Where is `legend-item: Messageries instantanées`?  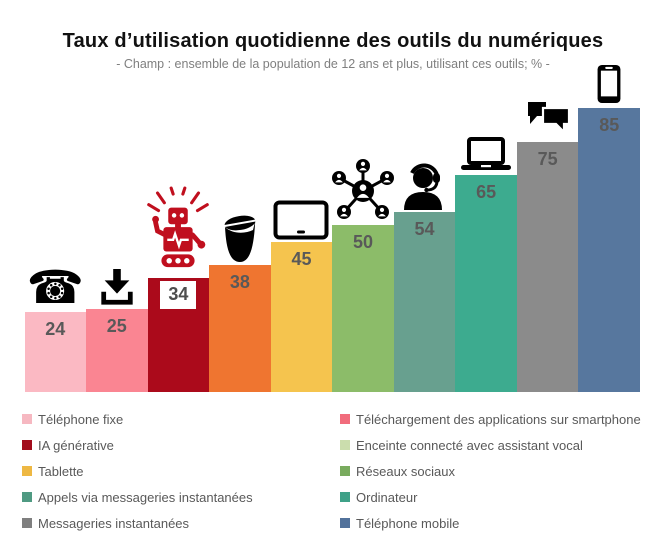
legend-item: Messageries instantanées is located at coordinates (137, 521).